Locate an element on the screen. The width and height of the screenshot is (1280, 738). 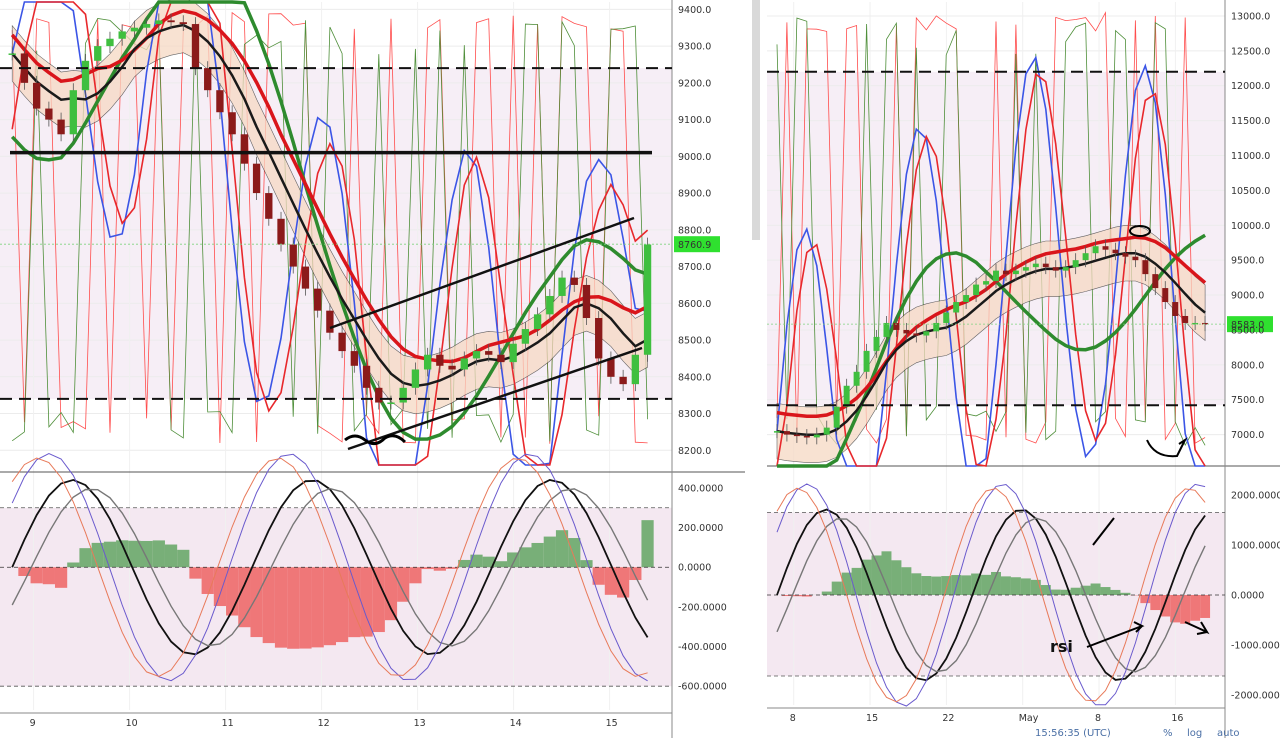
price-tick-label: 13000.0 is located at coordinates (1250, 16).